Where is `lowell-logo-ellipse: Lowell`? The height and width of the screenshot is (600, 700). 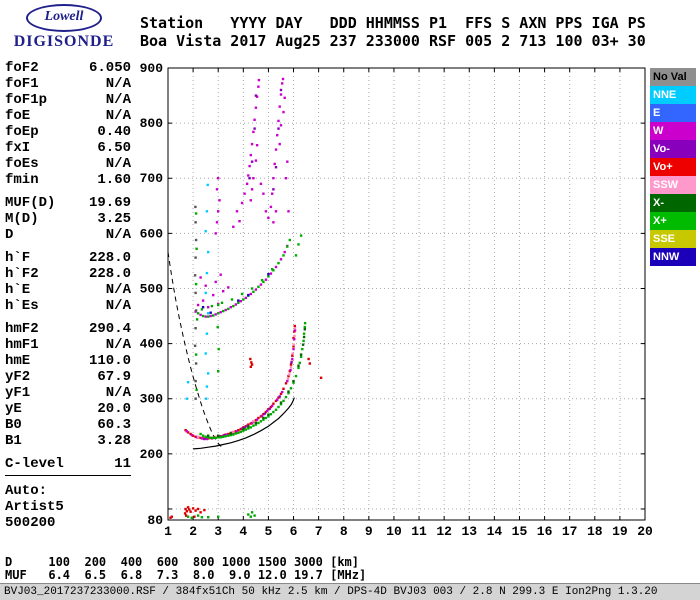 lowell-logo-ellipse: Lowell is located at coordinates (64, 18).